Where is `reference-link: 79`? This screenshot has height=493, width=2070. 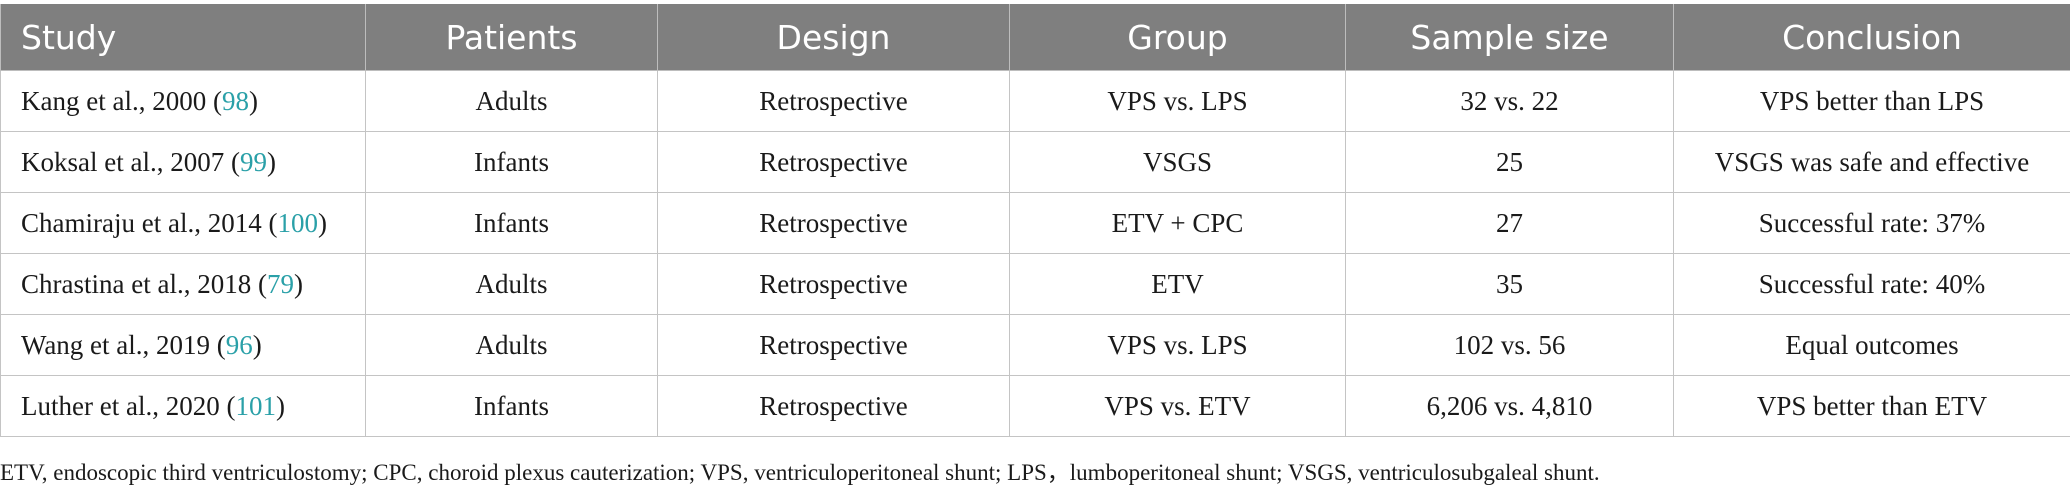 reference-link: 79 is located at coordinates (280, 283).